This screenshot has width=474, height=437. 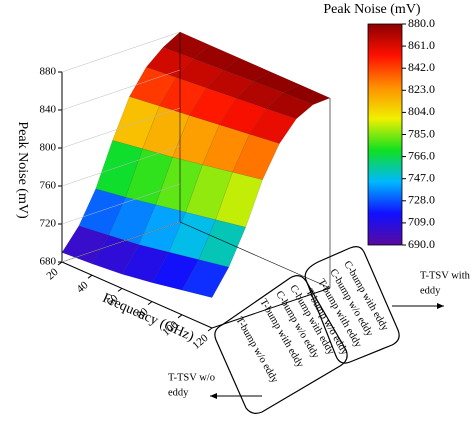 What do you see at coordinates (421, 244) in the screenshot?
I see `colorbar-tick-label: 690.0` at bounding box center [421, 244].